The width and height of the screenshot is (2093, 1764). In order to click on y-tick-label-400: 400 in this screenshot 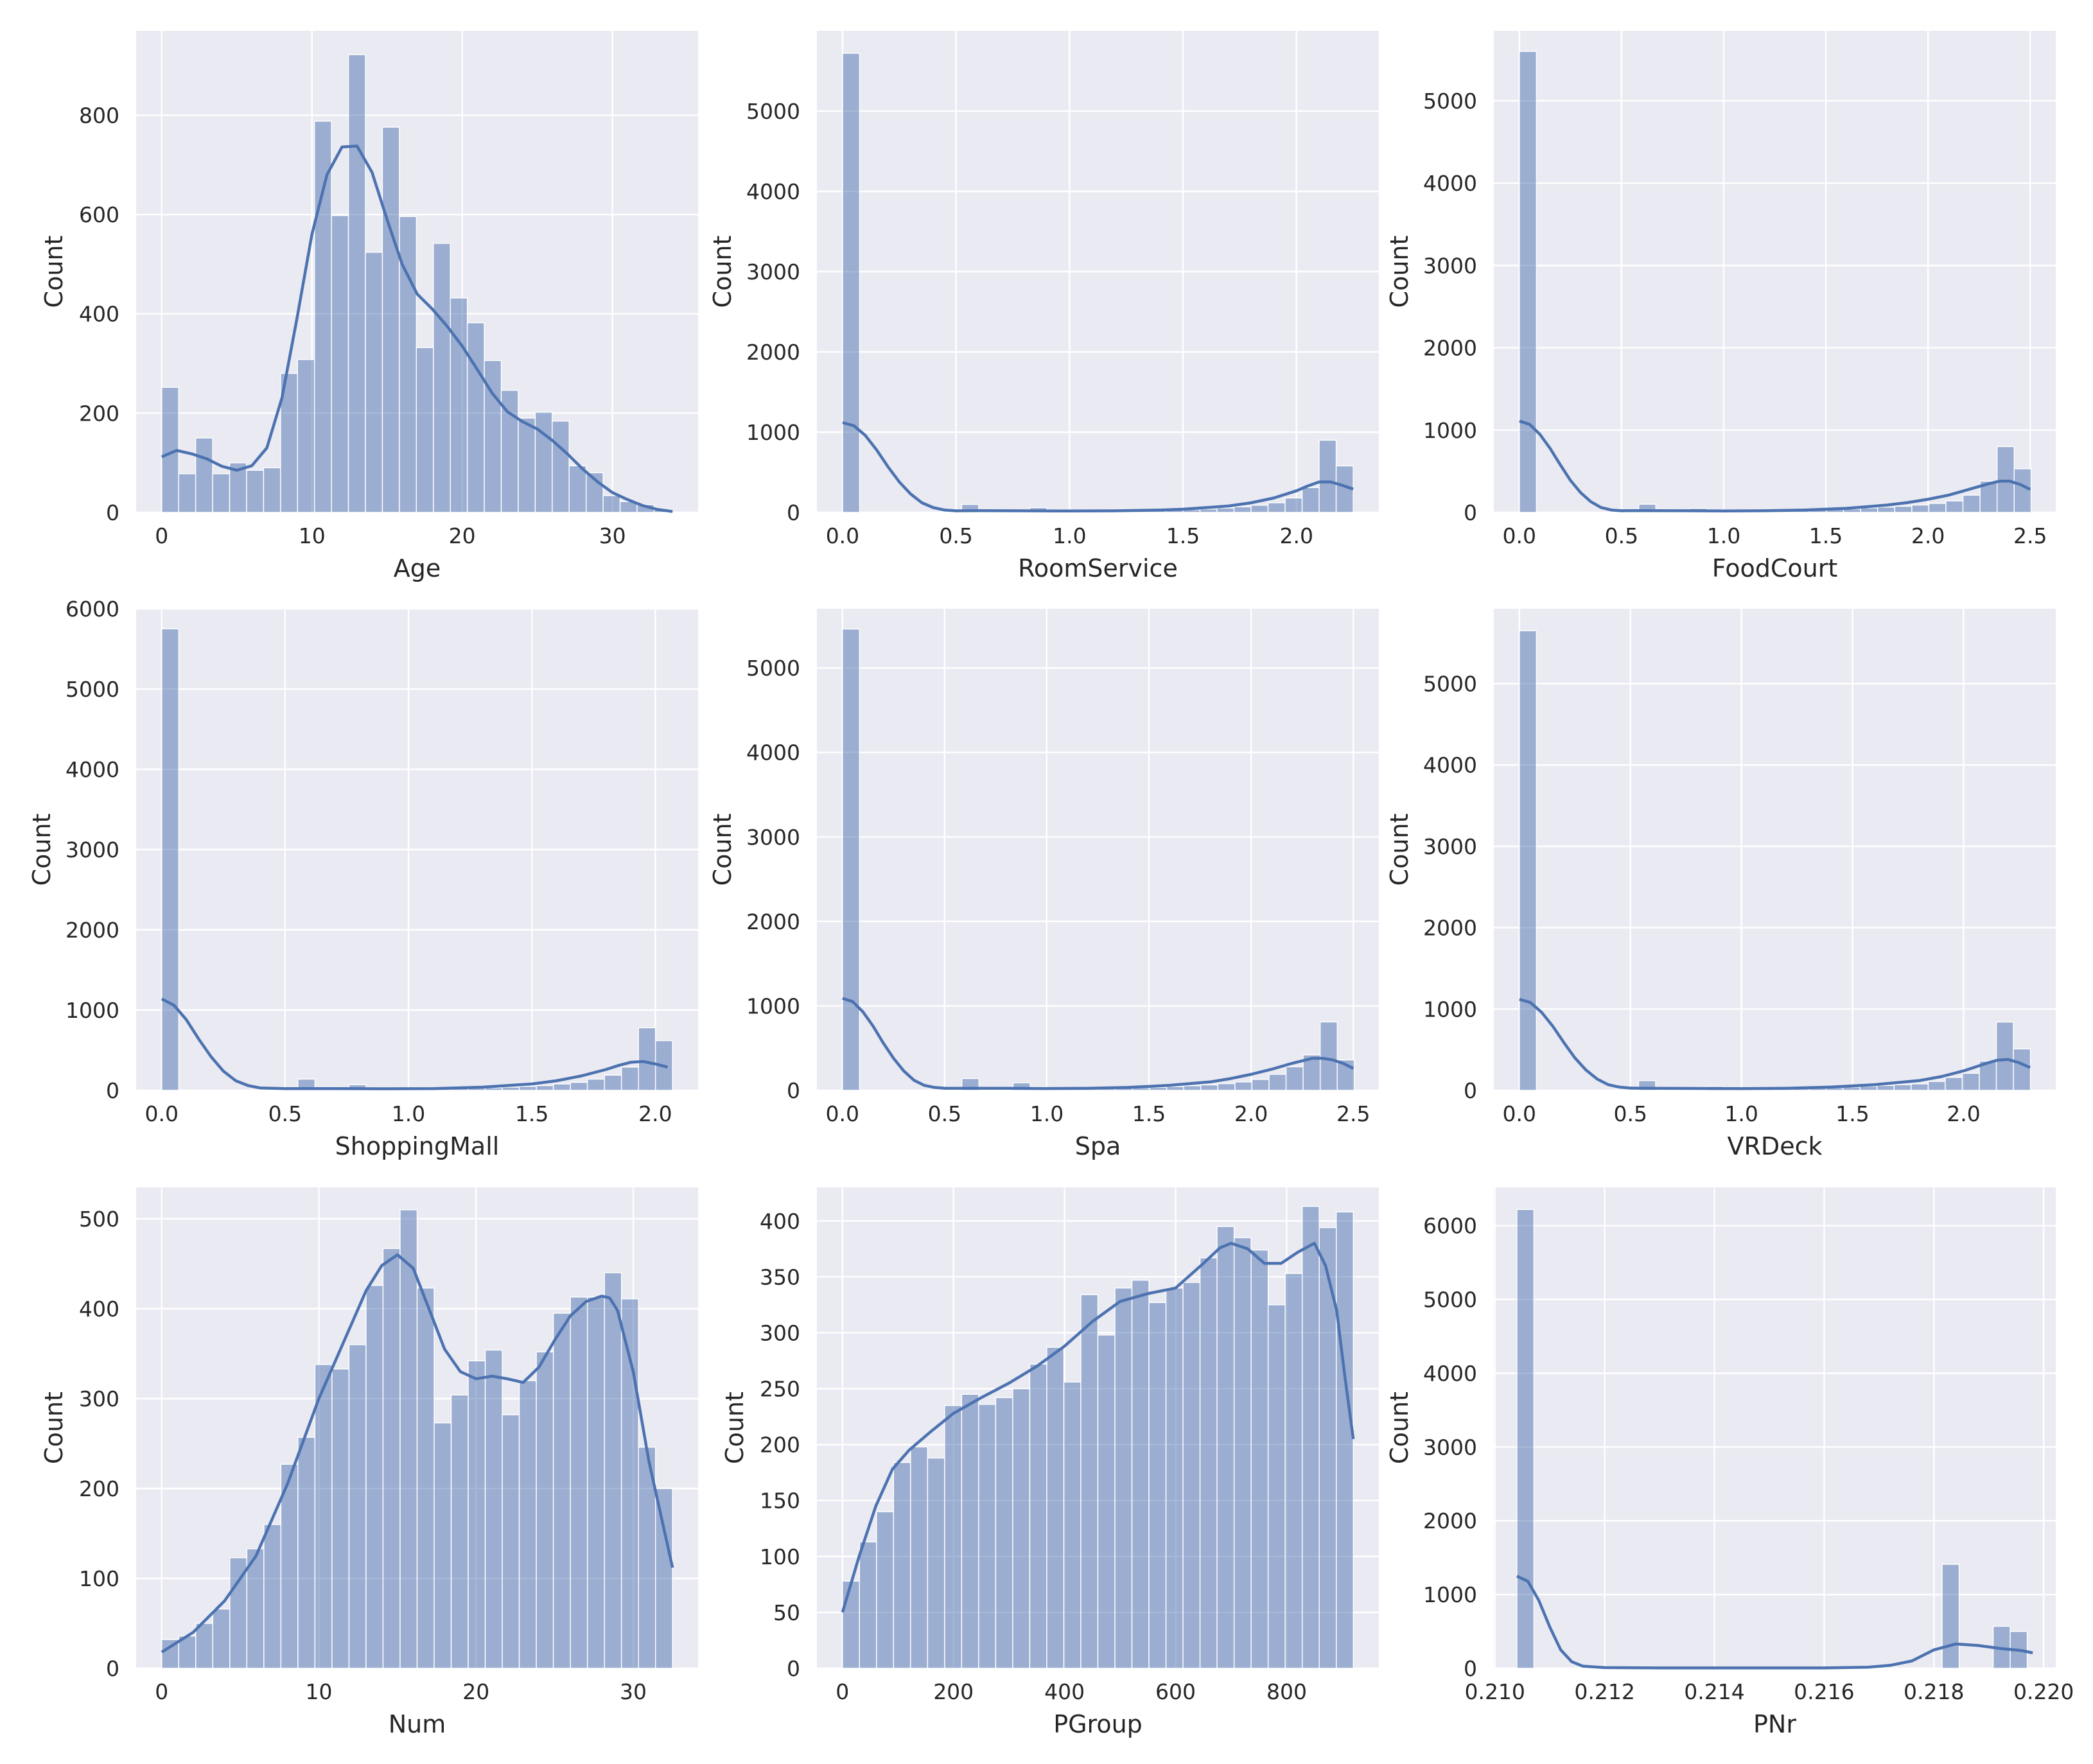, I will do `click(780, 1221)`.